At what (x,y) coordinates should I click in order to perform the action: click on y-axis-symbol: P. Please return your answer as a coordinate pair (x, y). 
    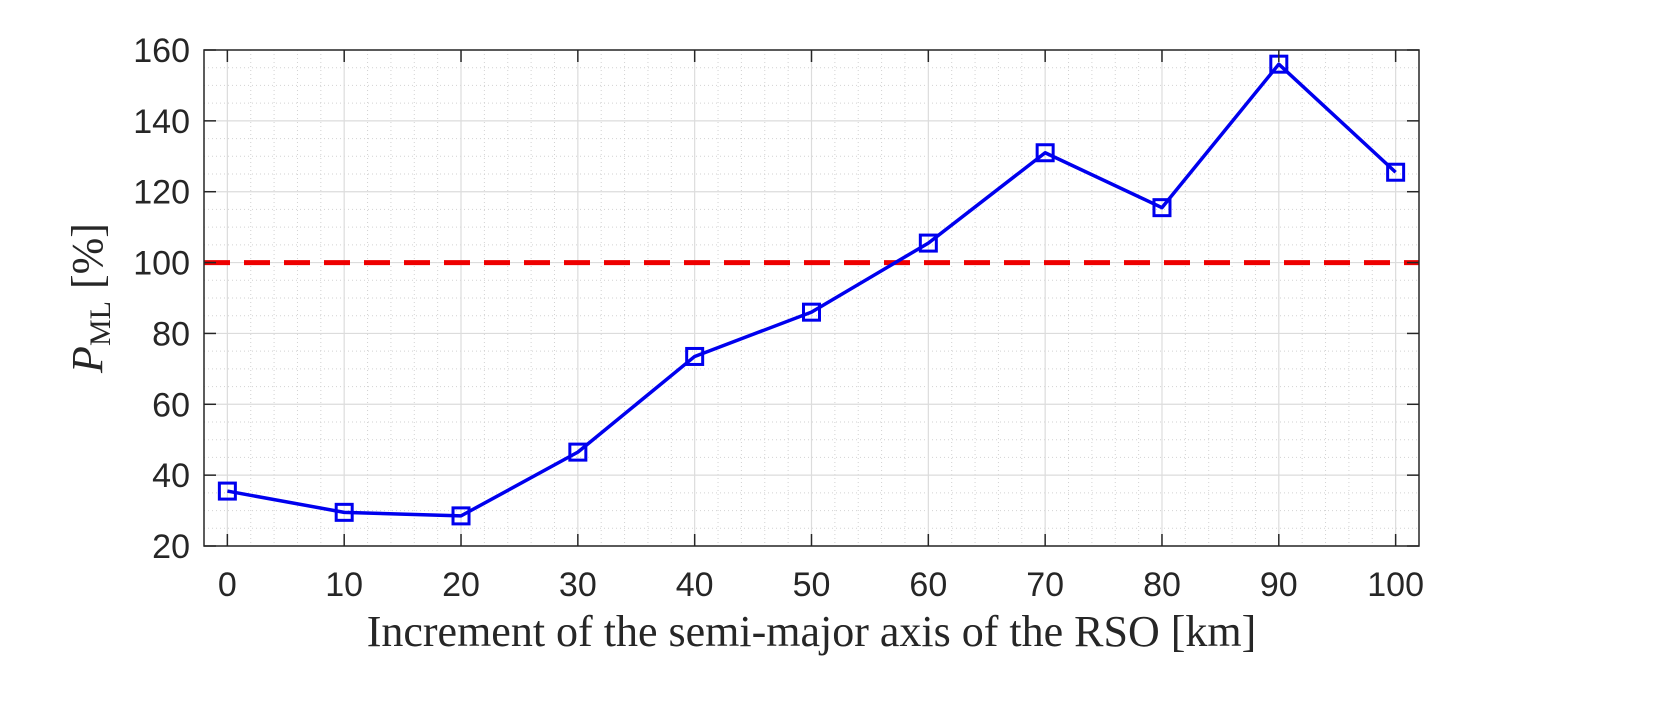
    Looking at the image, I should click on (87, 360).